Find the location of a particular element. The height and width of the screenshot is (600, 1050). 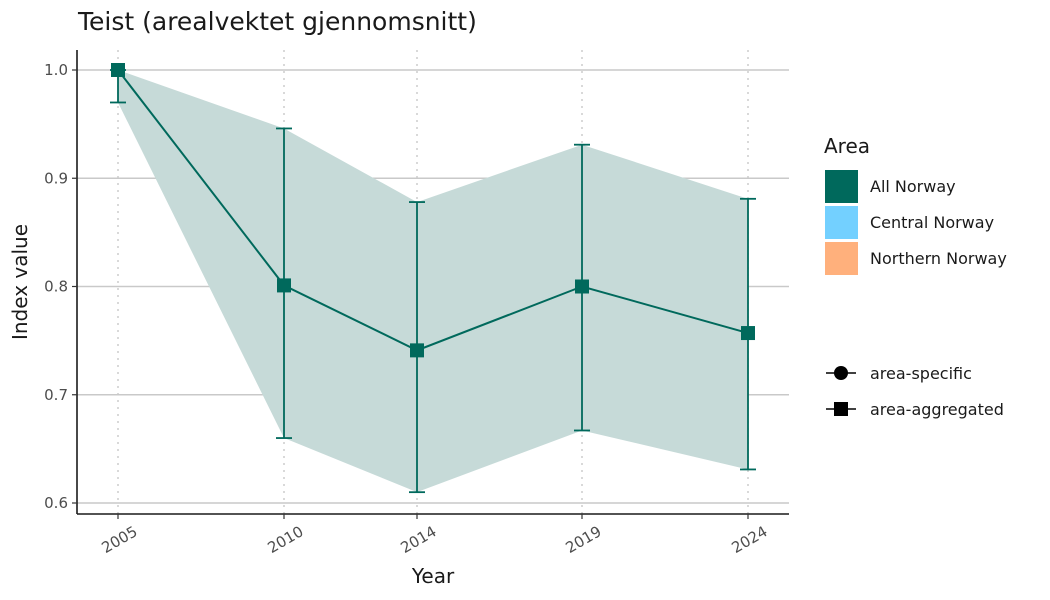

x-tick-label-2: 2014 is located at coordinates (418, 539).